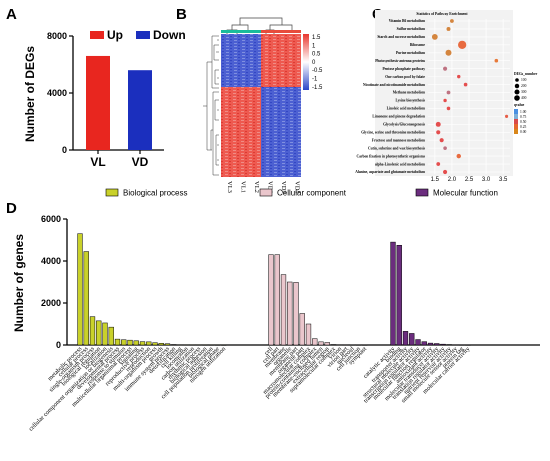 The width and height of the screenshot is (550, 461). What do you see at coordinates (269, 351) in the screenshot?
I see `go-category-label: cell` at bounding box center [269, 351].